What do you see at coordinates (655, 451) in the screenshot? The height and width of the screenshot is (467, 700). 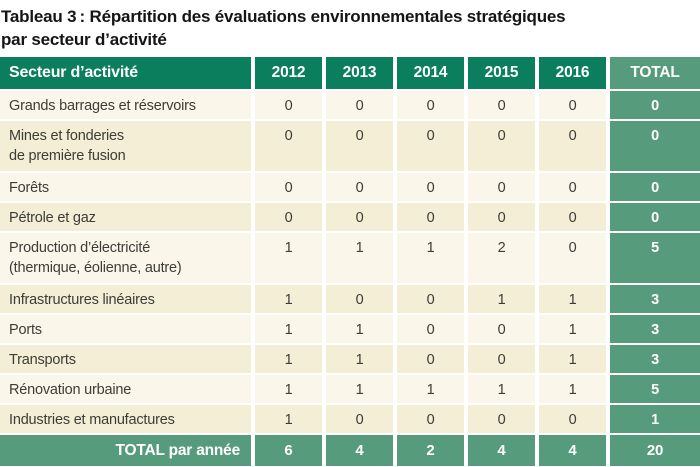 I see `footer-grand-total: 20` at bounding box center [655, 451].